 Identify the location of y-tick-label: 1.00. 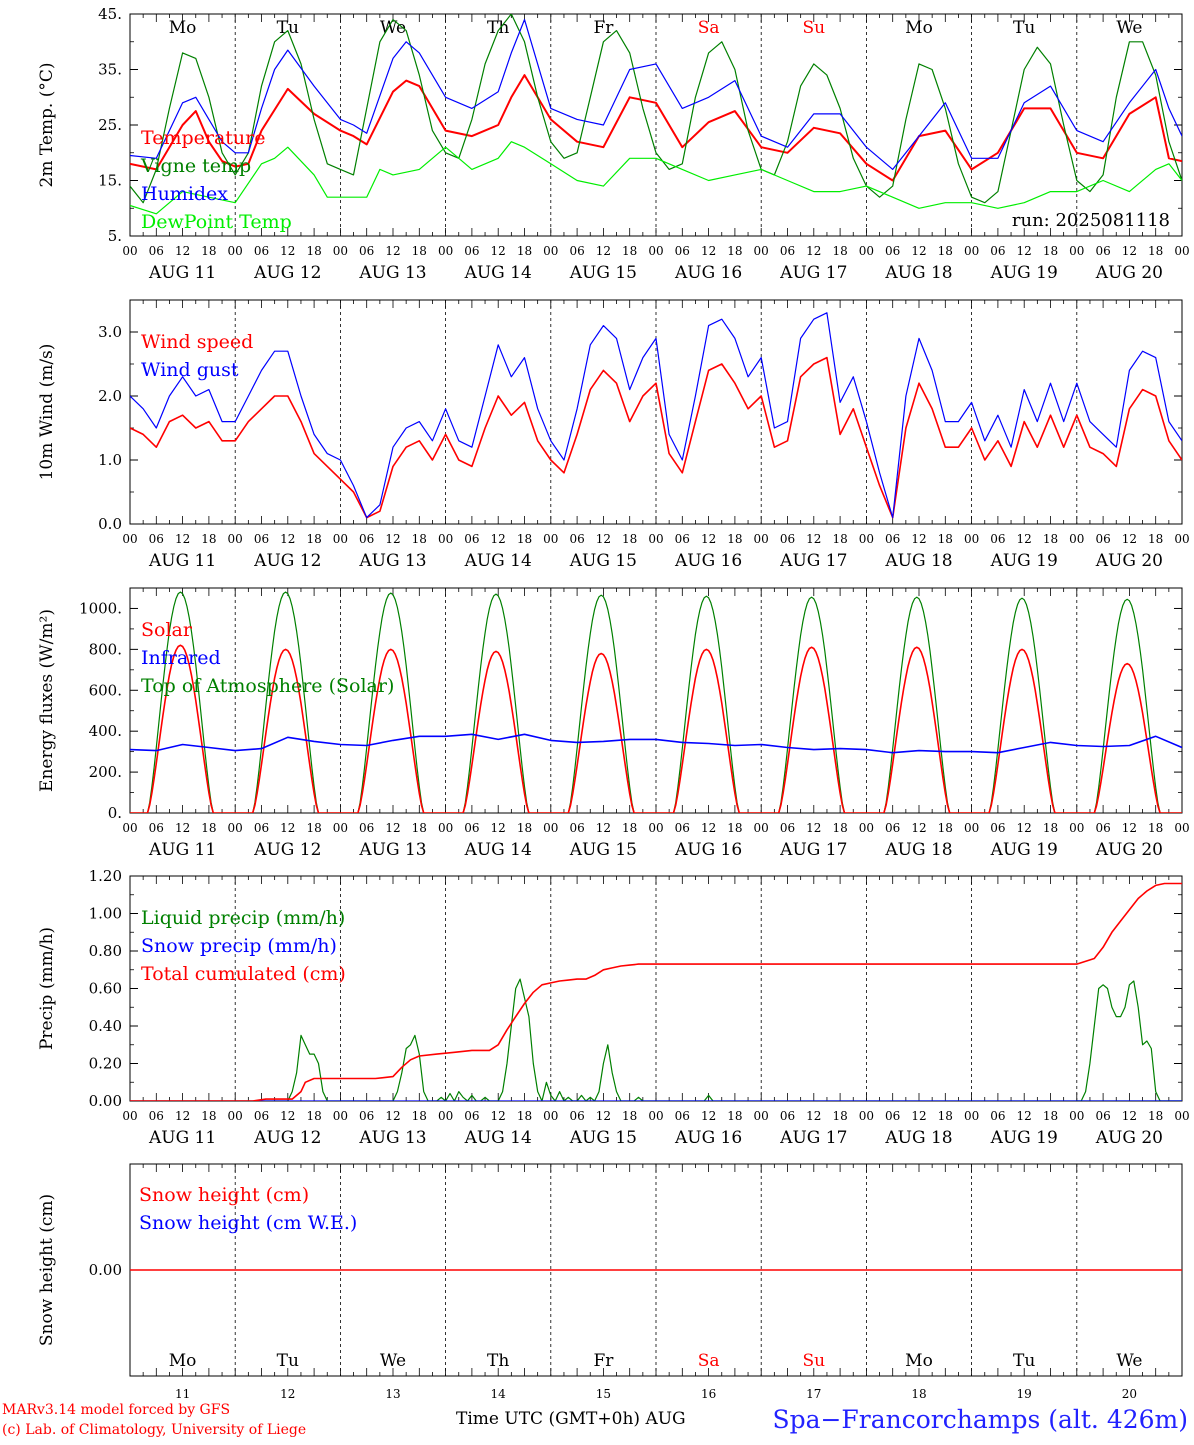
(105, 914).